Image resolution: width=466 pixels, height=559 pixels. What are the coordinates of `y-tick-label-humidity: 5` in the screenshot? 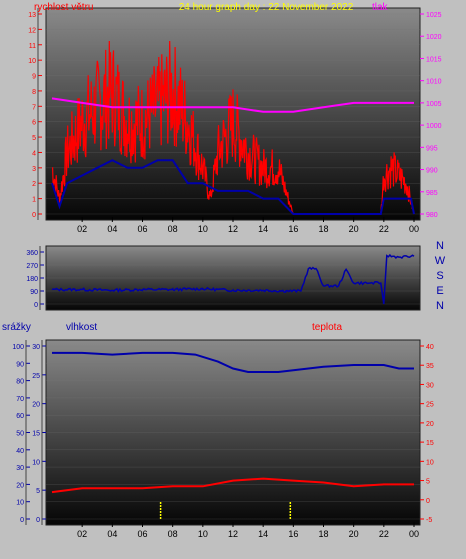 It's located at (38, 491).